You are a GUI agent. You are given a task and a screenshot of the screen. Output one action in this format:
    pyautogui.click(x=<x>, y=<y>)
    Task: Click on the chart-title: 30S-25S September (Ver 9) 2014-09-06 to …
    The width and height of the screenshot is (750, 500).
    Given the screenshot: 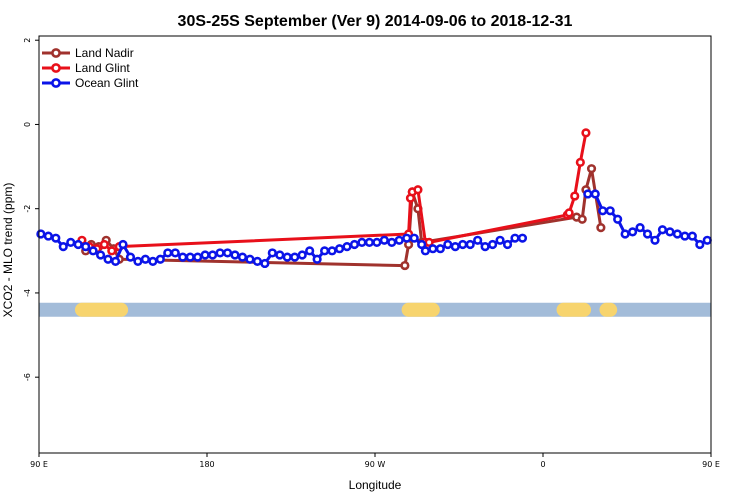 What is the action you would take?
    pyautogui.click(x=375, y=21)
    